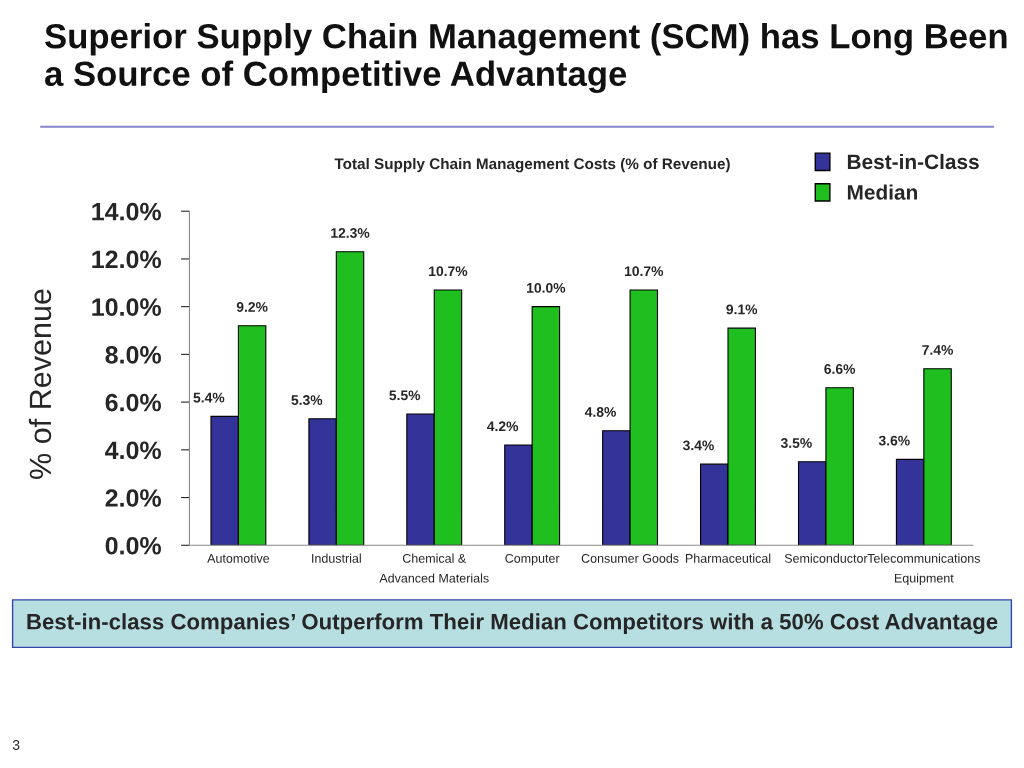 The height and width of the screenshot is (768, 1024). Describe the element at coordinates (350, 233) in the screenshot. I see `data-label: 12.3%` at that location.